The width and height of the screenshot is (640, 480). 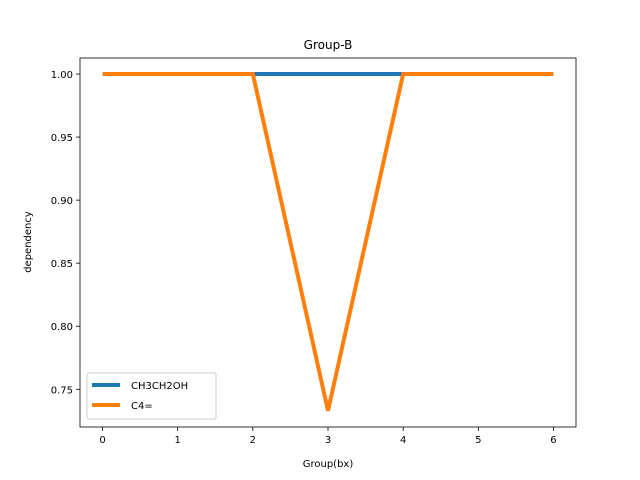 What do you see at coordinates (253, 440) in the screenshot?
I see `x-tick-label: 2` at bounding box center [253, 440].